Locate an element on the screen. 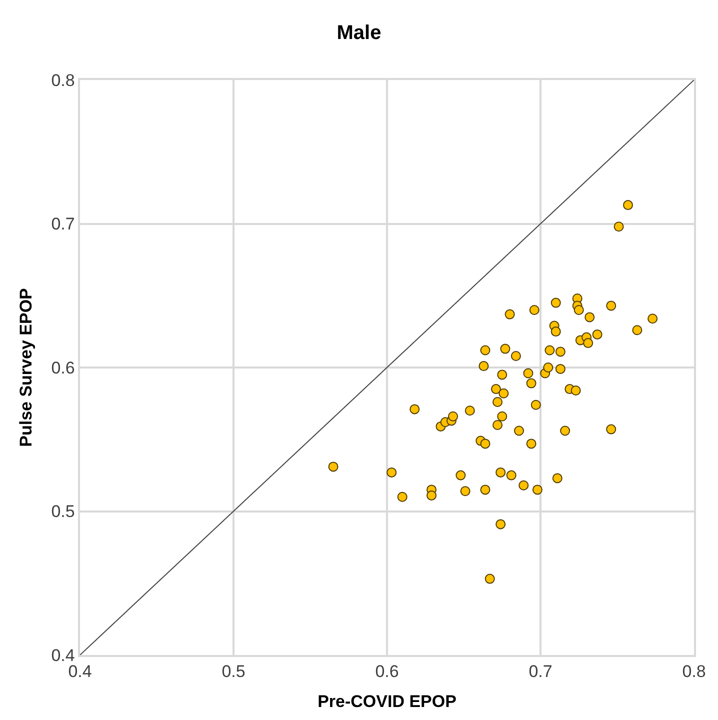 The image size is (718, 720). y-tick-label: 0.6 is located at coordinates (63, 368).